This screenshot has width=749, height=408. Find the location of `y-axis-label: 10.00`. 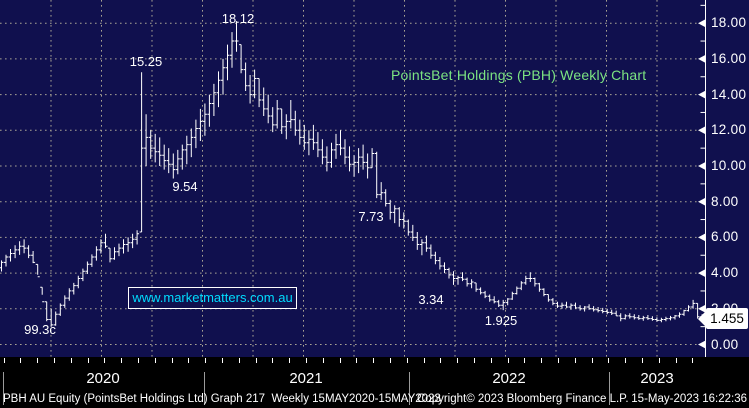

y-axis-label: 10.00 is located at coordinates (729, 165).